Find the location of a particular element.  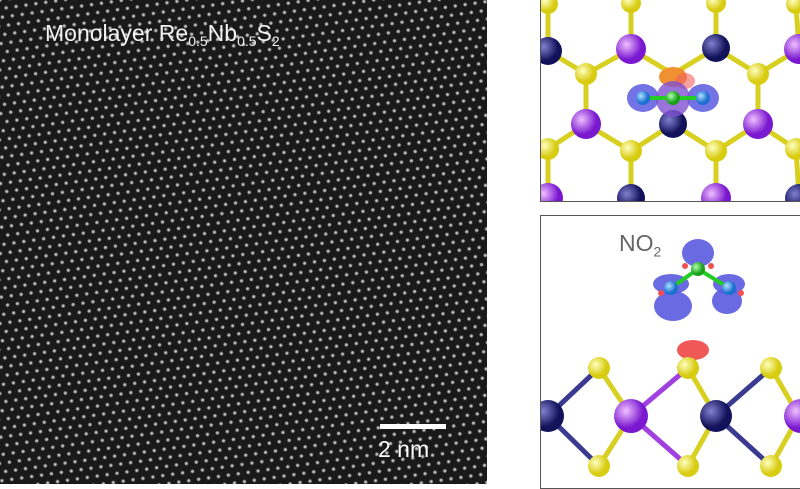

scale-bar is located at coordinates (413, 426).